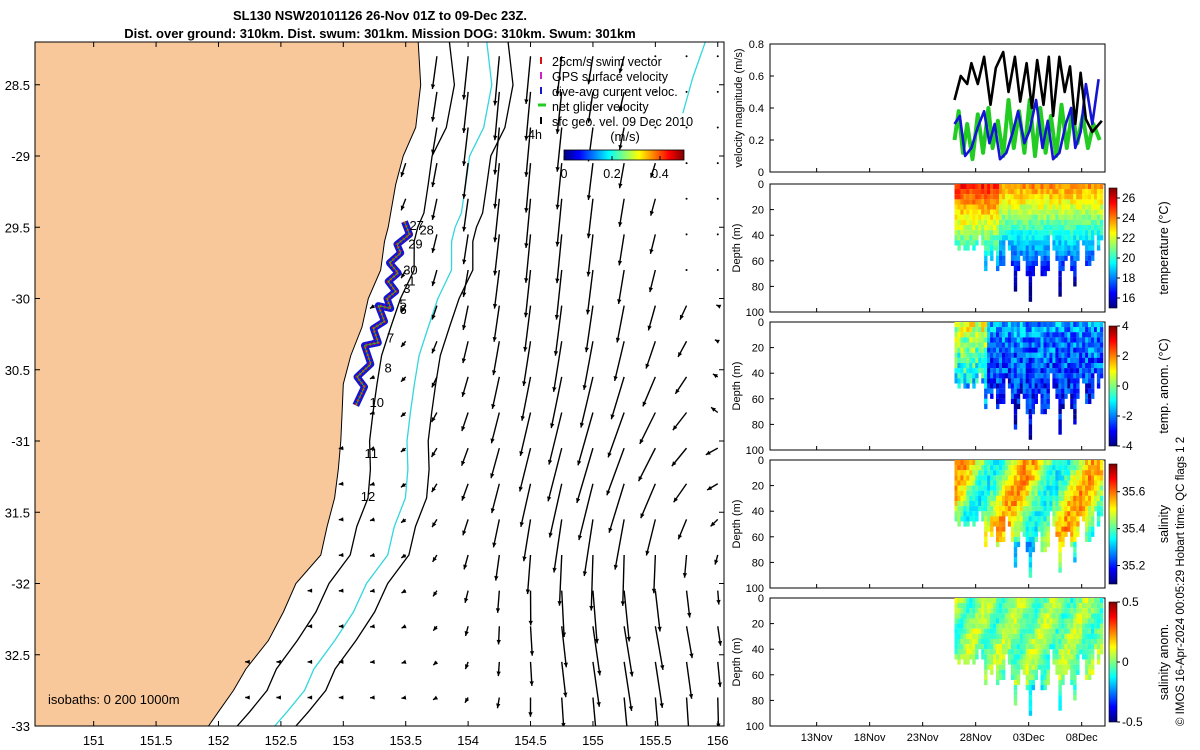  I want to click on track-day-label: 1, so click(411, 281).